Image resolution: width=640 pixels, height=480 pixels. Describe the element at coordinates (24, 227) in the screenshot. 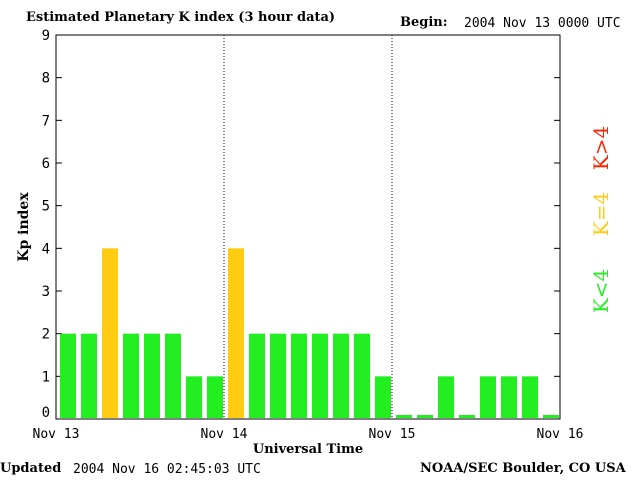

I see `y-axis-label: Kp index` at that location.